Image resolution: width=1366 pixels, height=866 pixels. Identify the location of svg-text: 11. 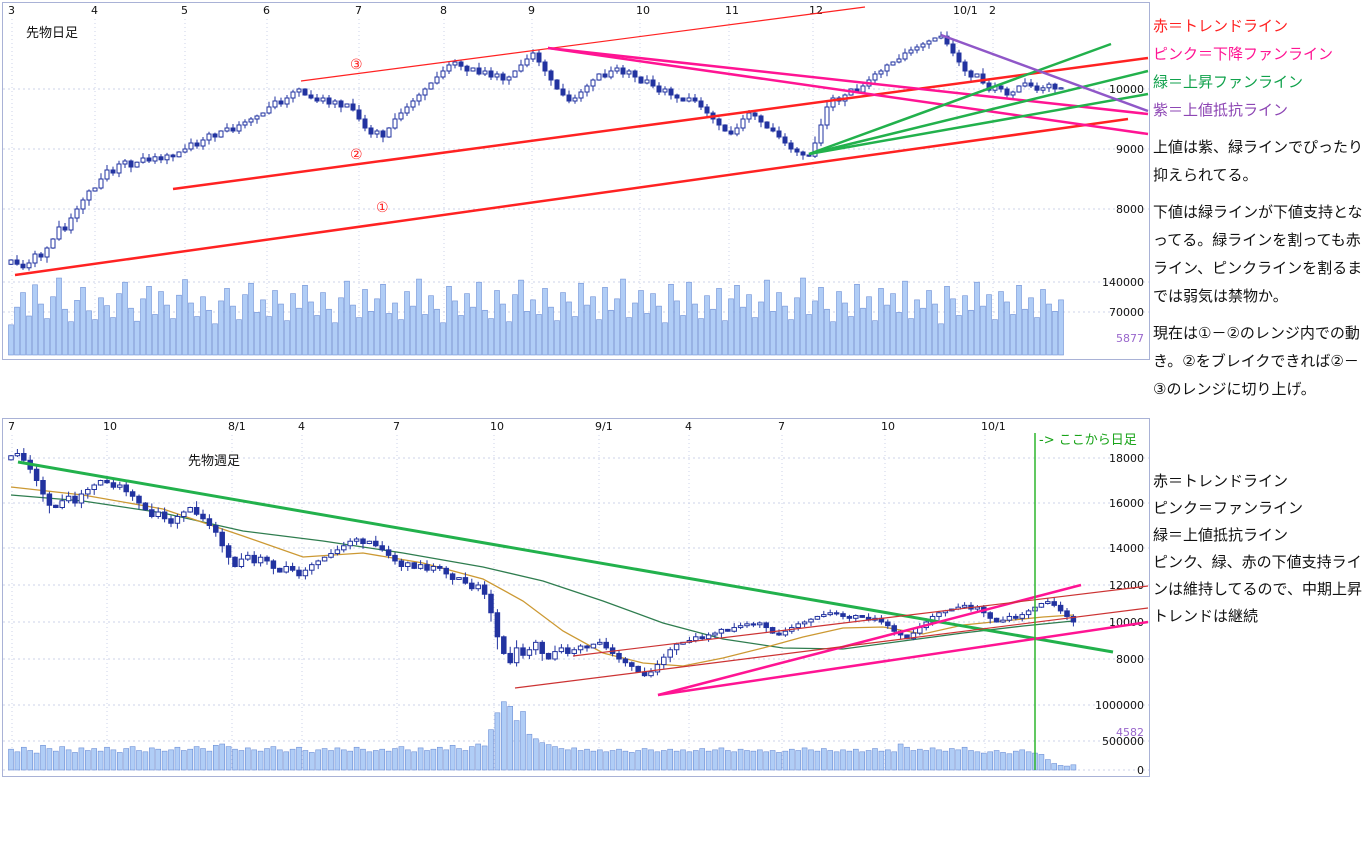
(732, 10).